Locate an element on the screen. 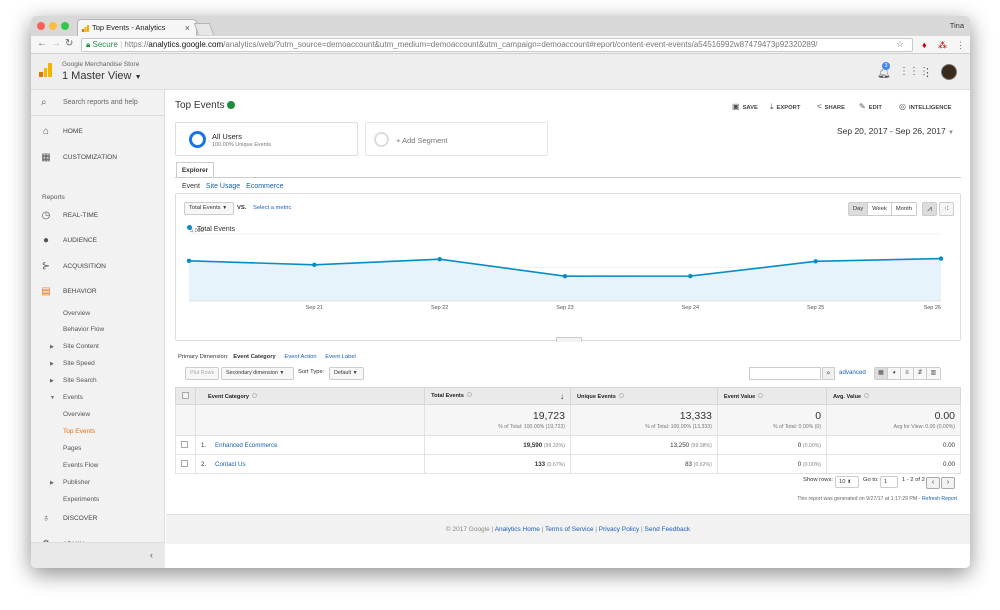 The image size is (1000, 610). export-button: ⤓ EXPORT is located at coordinates (785, 107).